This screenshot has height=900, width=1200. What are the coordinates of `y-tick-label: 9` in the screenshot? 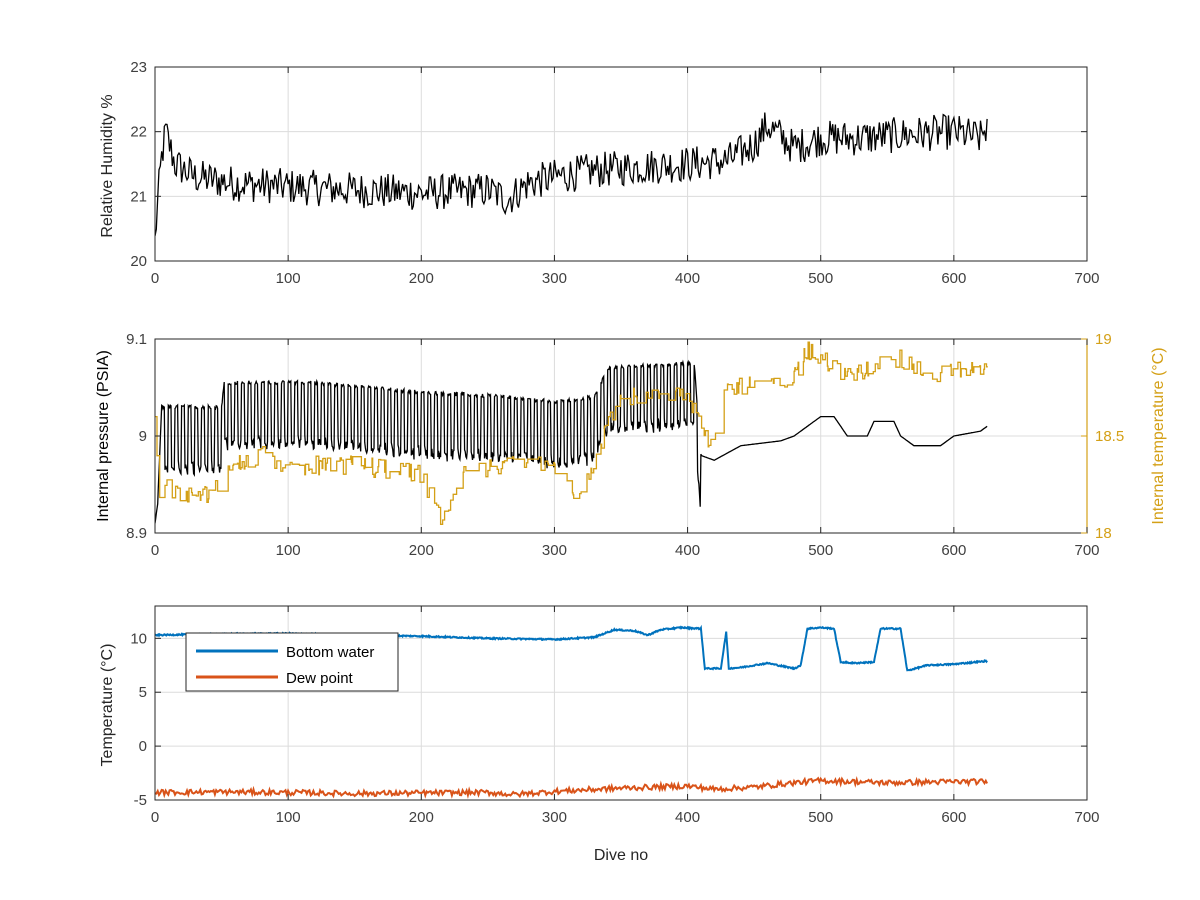 It's located at (143, 436).